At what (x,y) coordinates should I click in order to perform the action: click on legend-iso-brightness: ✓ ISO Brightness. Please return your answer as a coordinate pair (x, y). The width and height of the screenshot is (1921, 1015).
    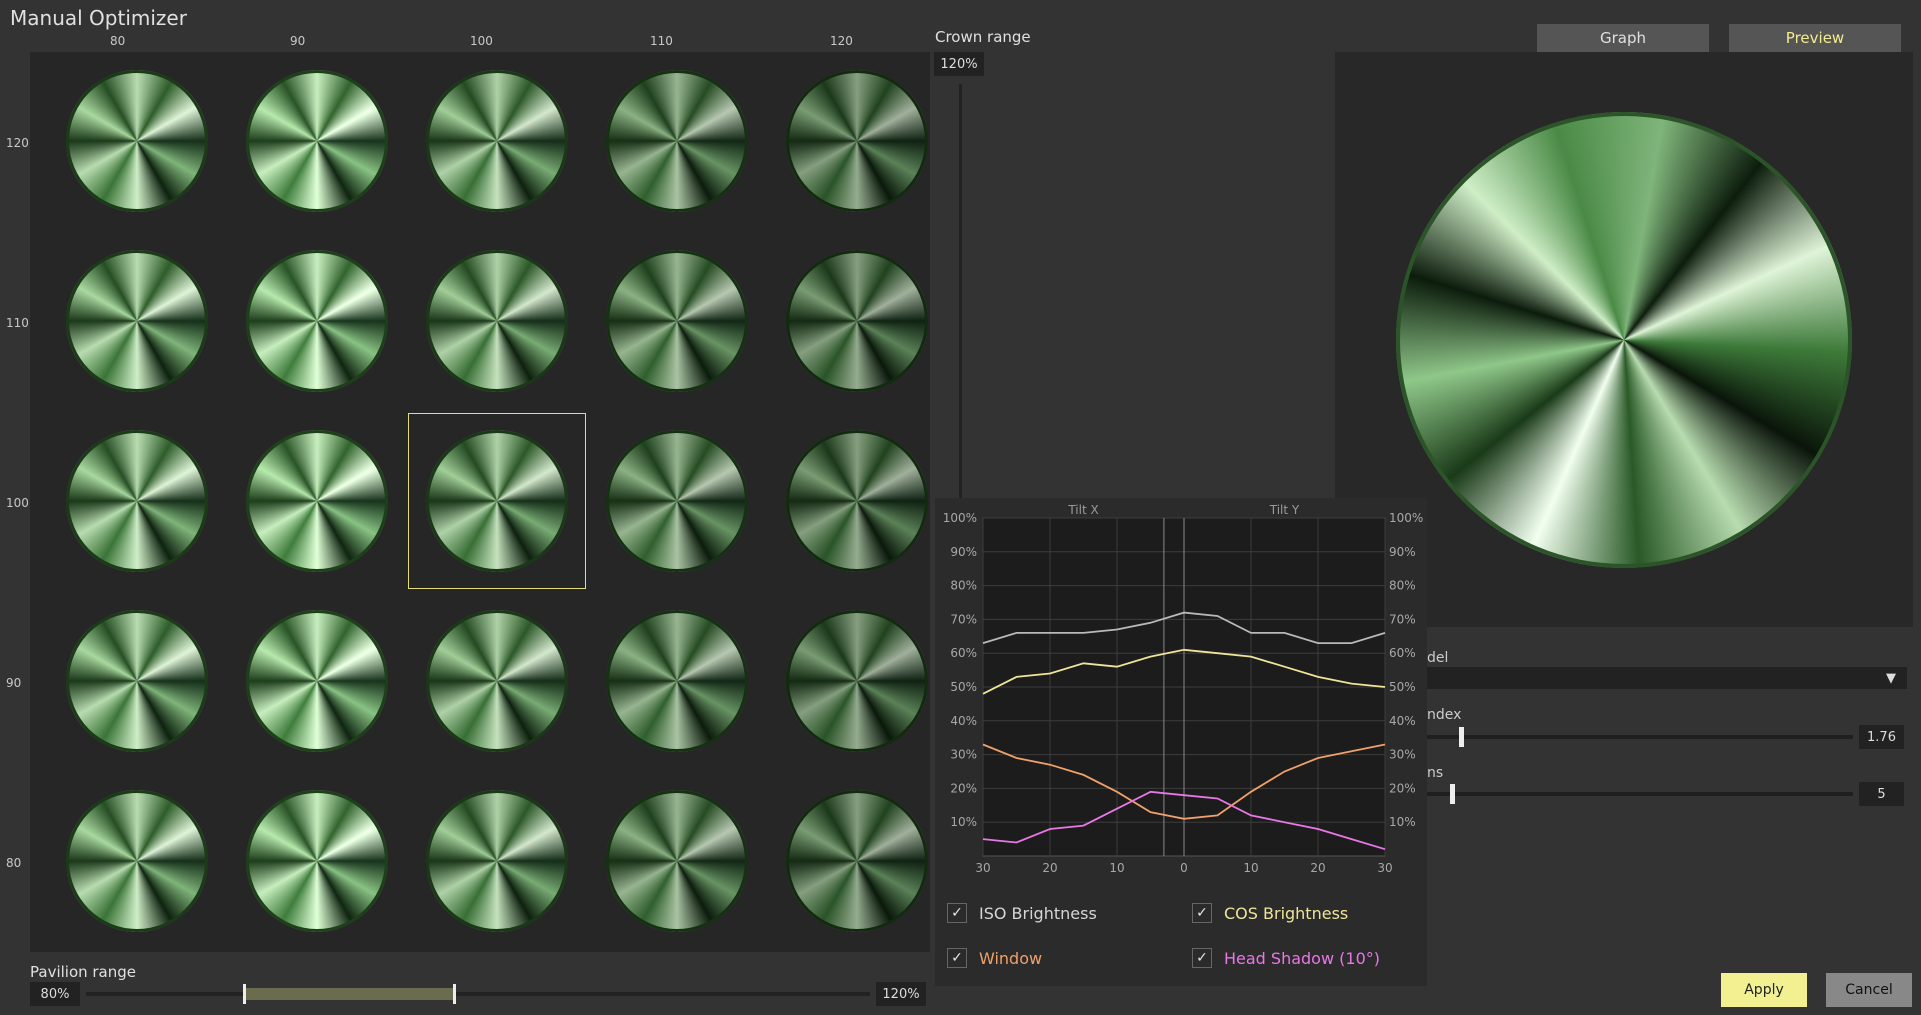
    Looking at the image, I should click on (1022, 913).